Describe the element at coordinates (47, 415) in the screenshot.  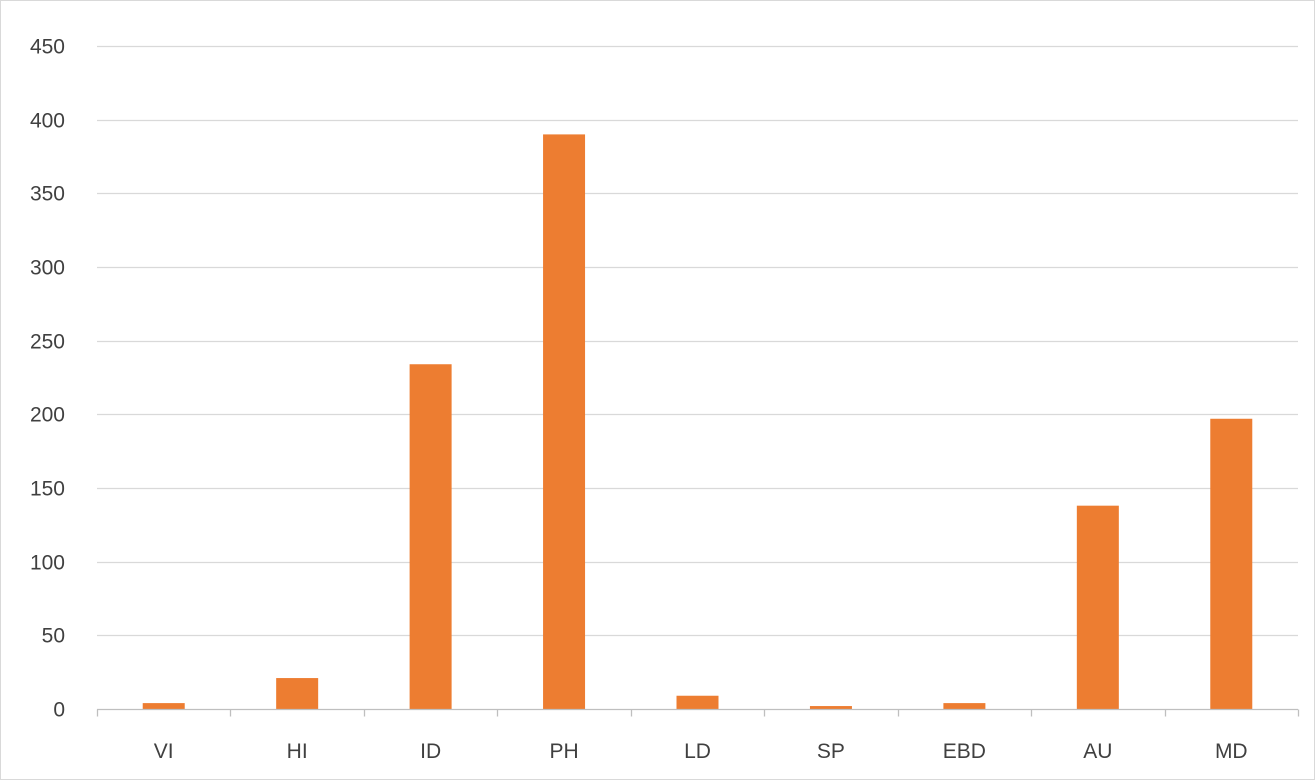
I see `y-tick-label: 200` at that location.